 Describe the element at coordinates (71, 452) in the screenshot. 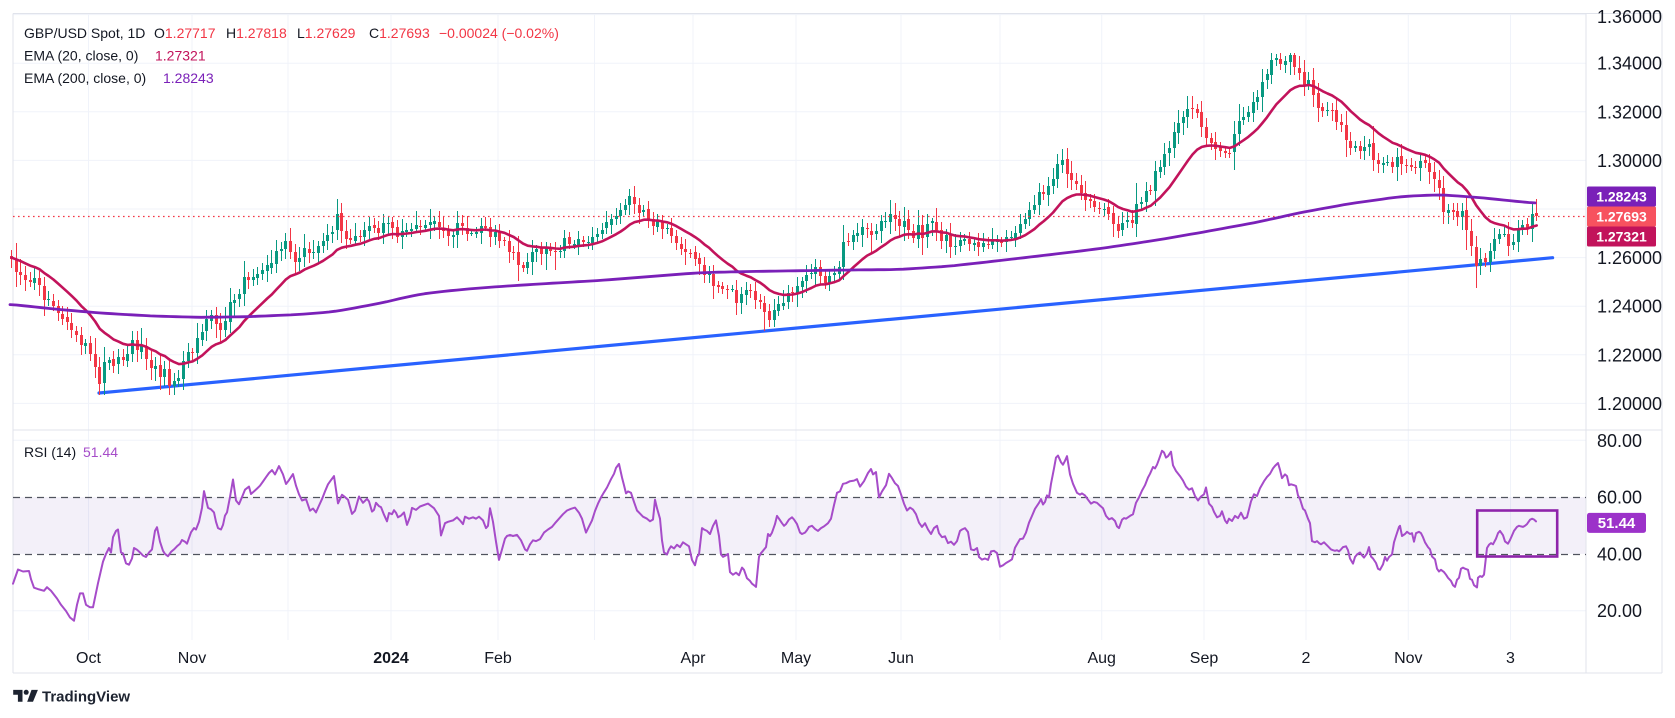

I see `svg-text:RSI (14)51.44: RSI (14) 51.44` at that location.